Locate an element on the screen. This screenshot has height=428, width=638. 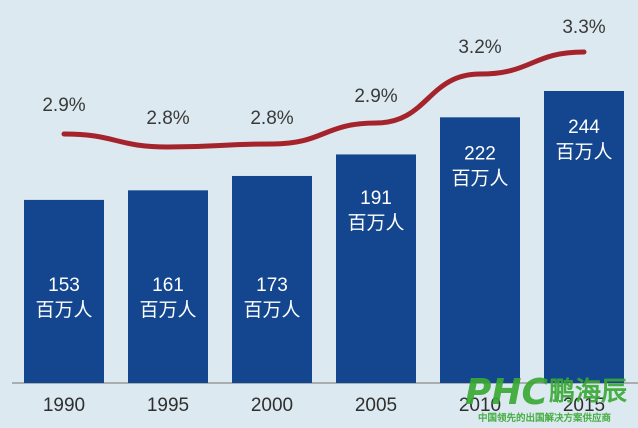
x-tick-label: 2000 is located at coordinates (272, 405).